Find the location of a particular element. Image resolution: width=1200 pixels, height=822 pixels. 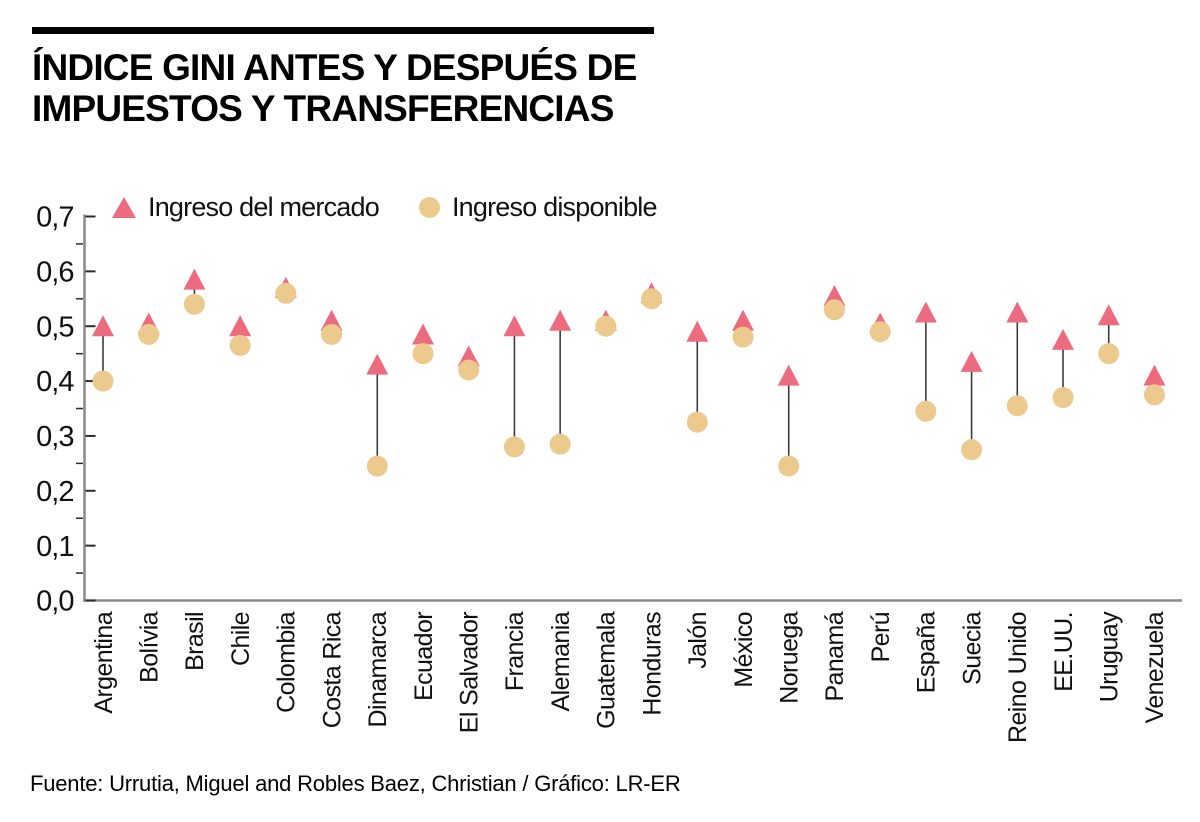

x-tick-label: Francia is located at coordinates (515, 651).